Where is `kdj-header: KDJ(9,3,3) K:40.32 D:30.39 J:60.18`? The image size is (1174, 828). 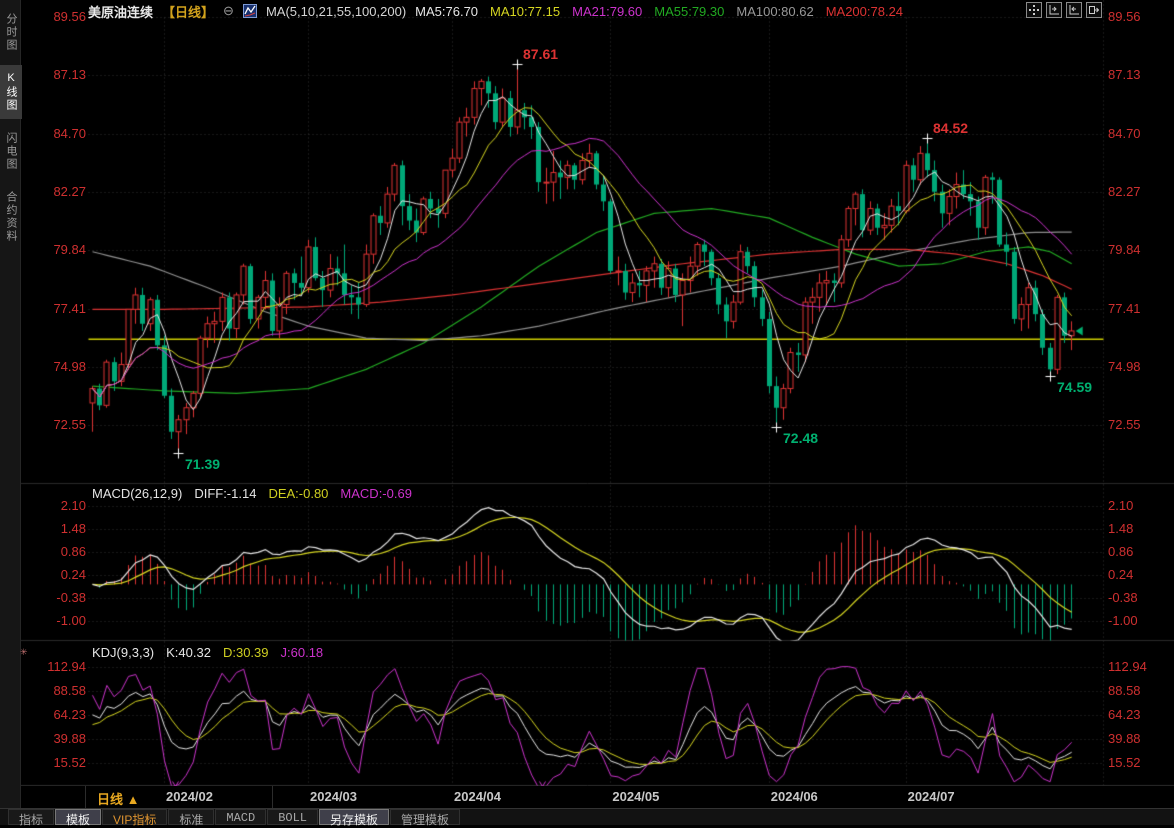
kdj-header: KDJ(9,3,3) K:40.32 D:30.39 J:60.18 is located at coordinates (207, 652).